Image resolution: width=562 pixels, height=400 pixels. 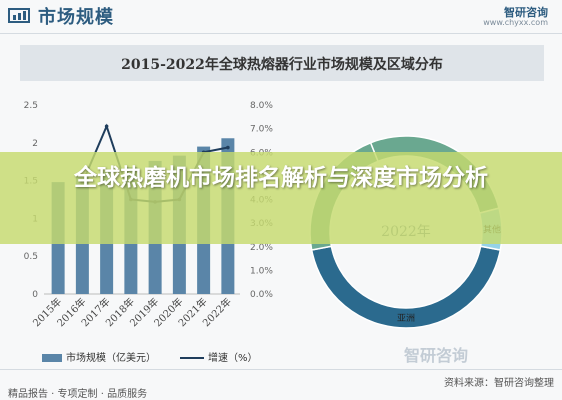 What do you see at coordinates (78, 394) in the screenshot?
I see `footer-tagline: 精品报告 · 专项定制 · 品质服务` at bounding box center [78, 394].